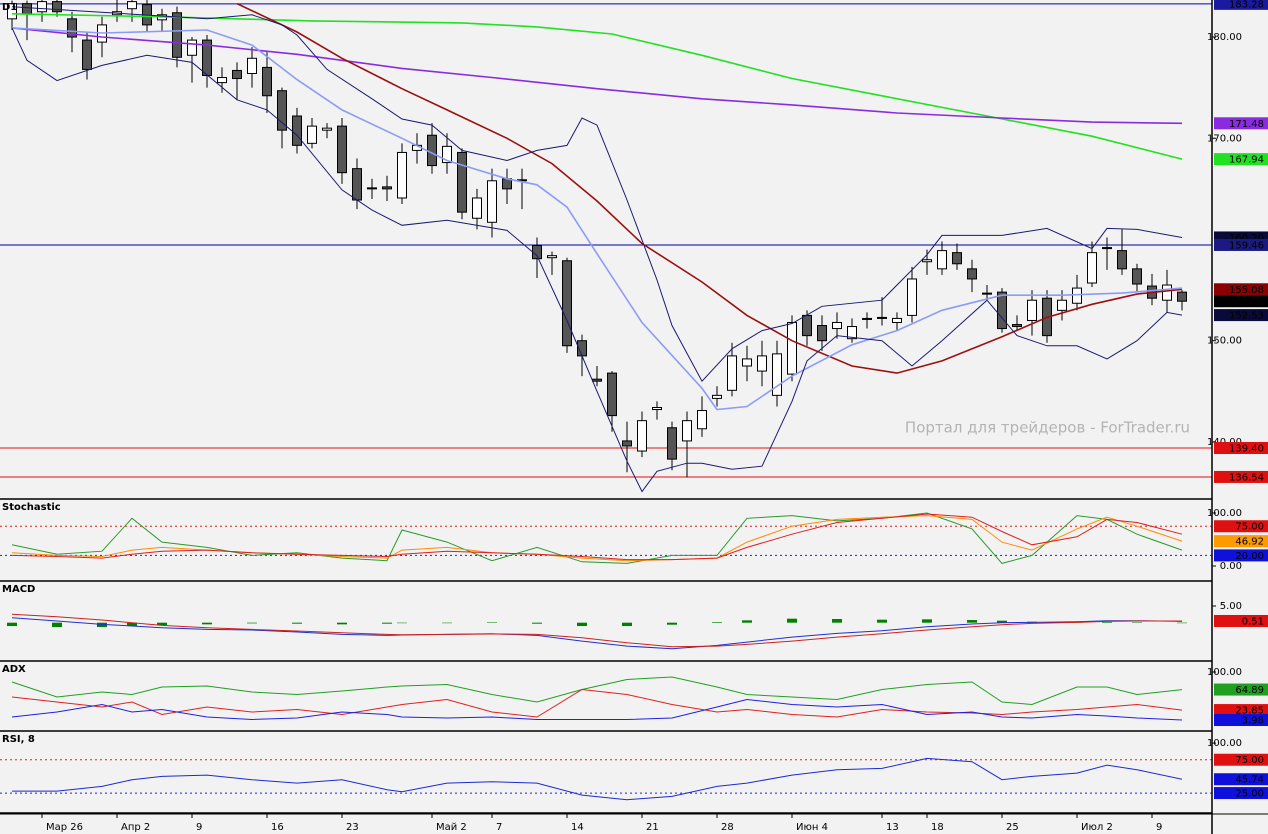  Describe the element at coordinates (1097, 827) in the screenshot. I see `x-tick-label: Июл 2` at that location.